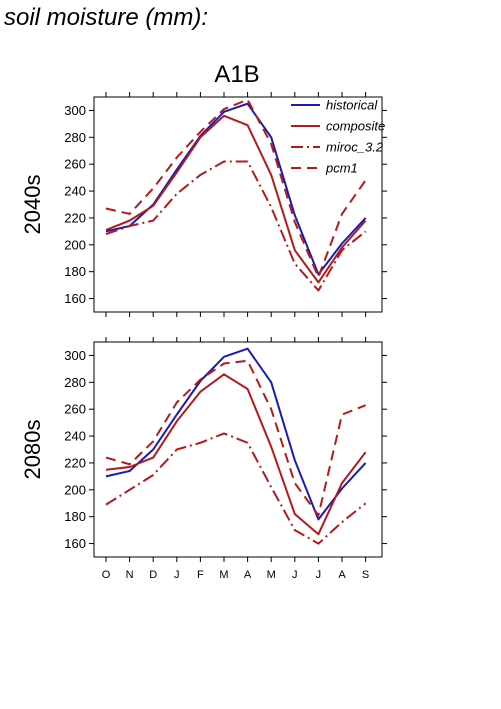  I want to click on chart-title: A1B, so click(236, 74).